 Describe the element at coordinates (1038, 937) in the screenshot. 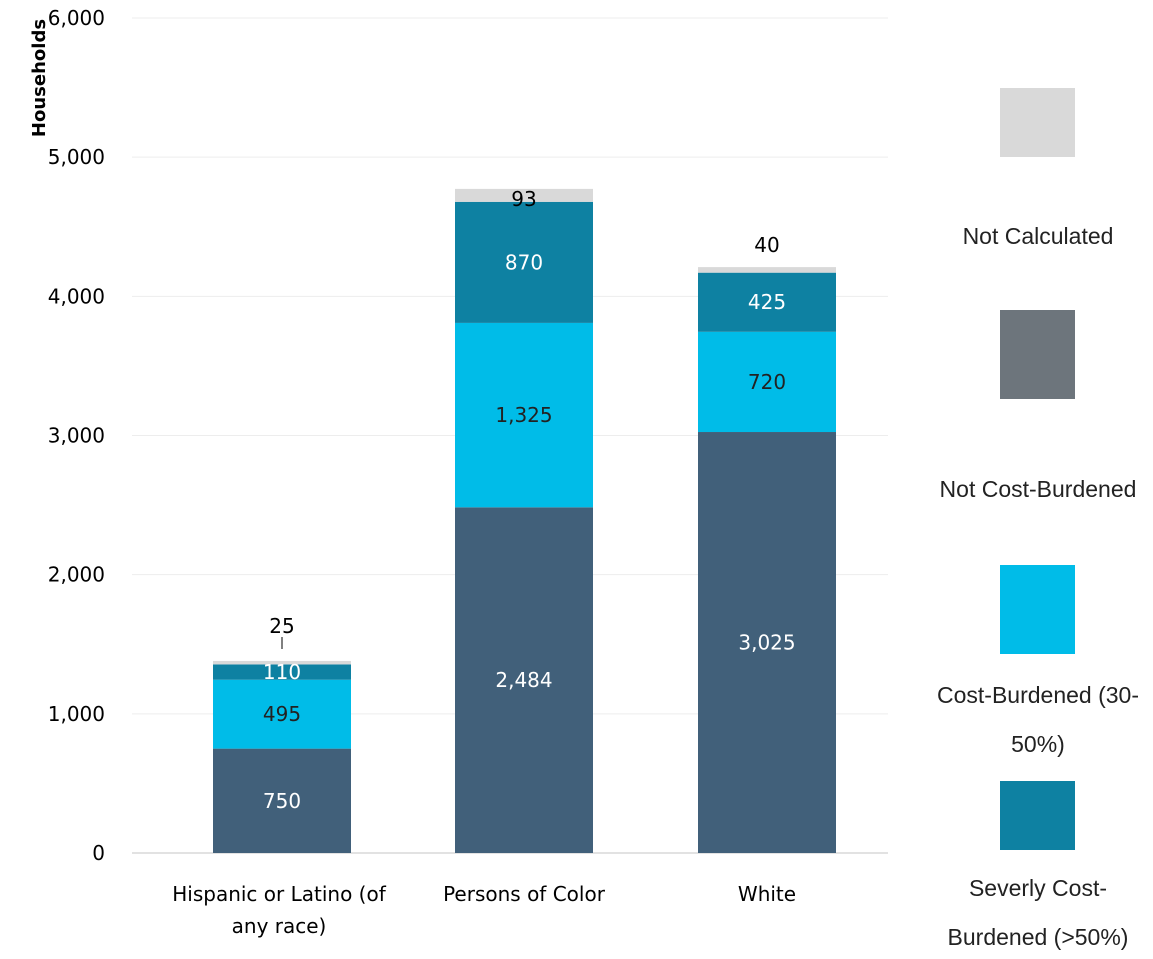

I see `legend-label: Burdened (>50%)` at that location.